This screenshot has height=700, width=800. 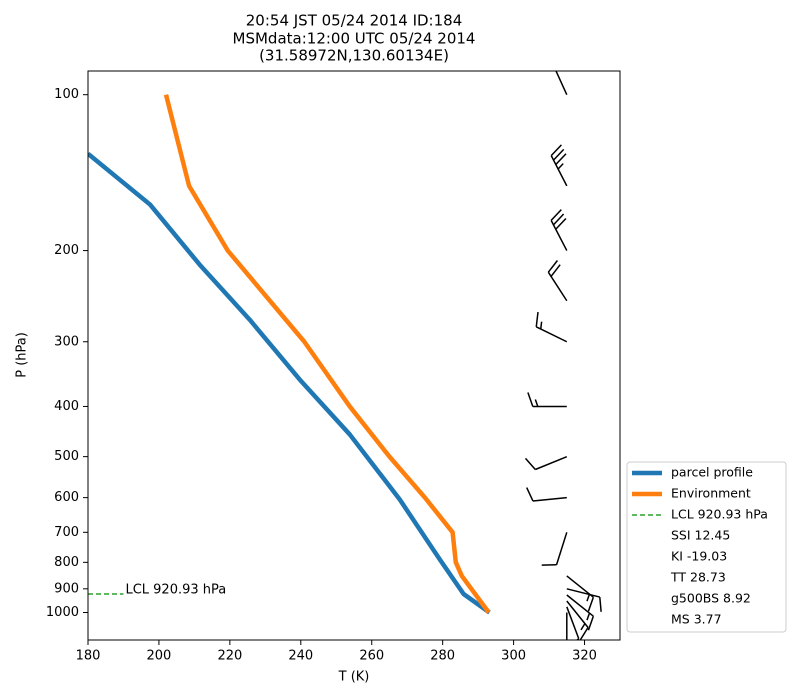 I want to click on x-tick-label: 220, so click(x=229, y=656).